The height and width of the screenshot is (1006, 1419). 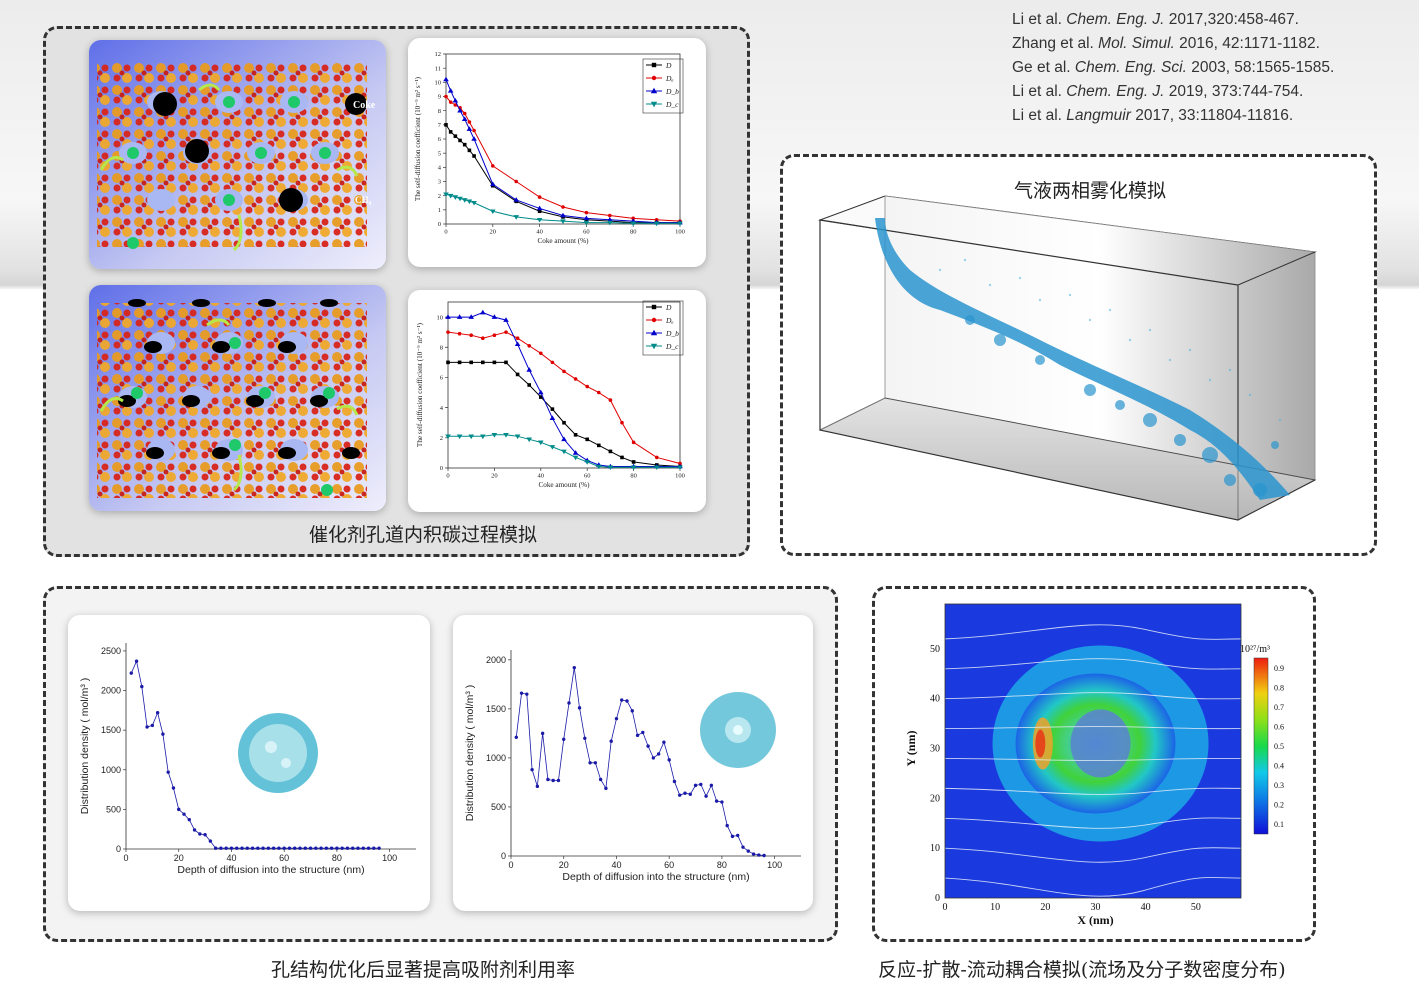 What do you see at coordinates (113, 809) in the screenshot?
I see `y-tick-label: 500` at bounding box center [113, 809].